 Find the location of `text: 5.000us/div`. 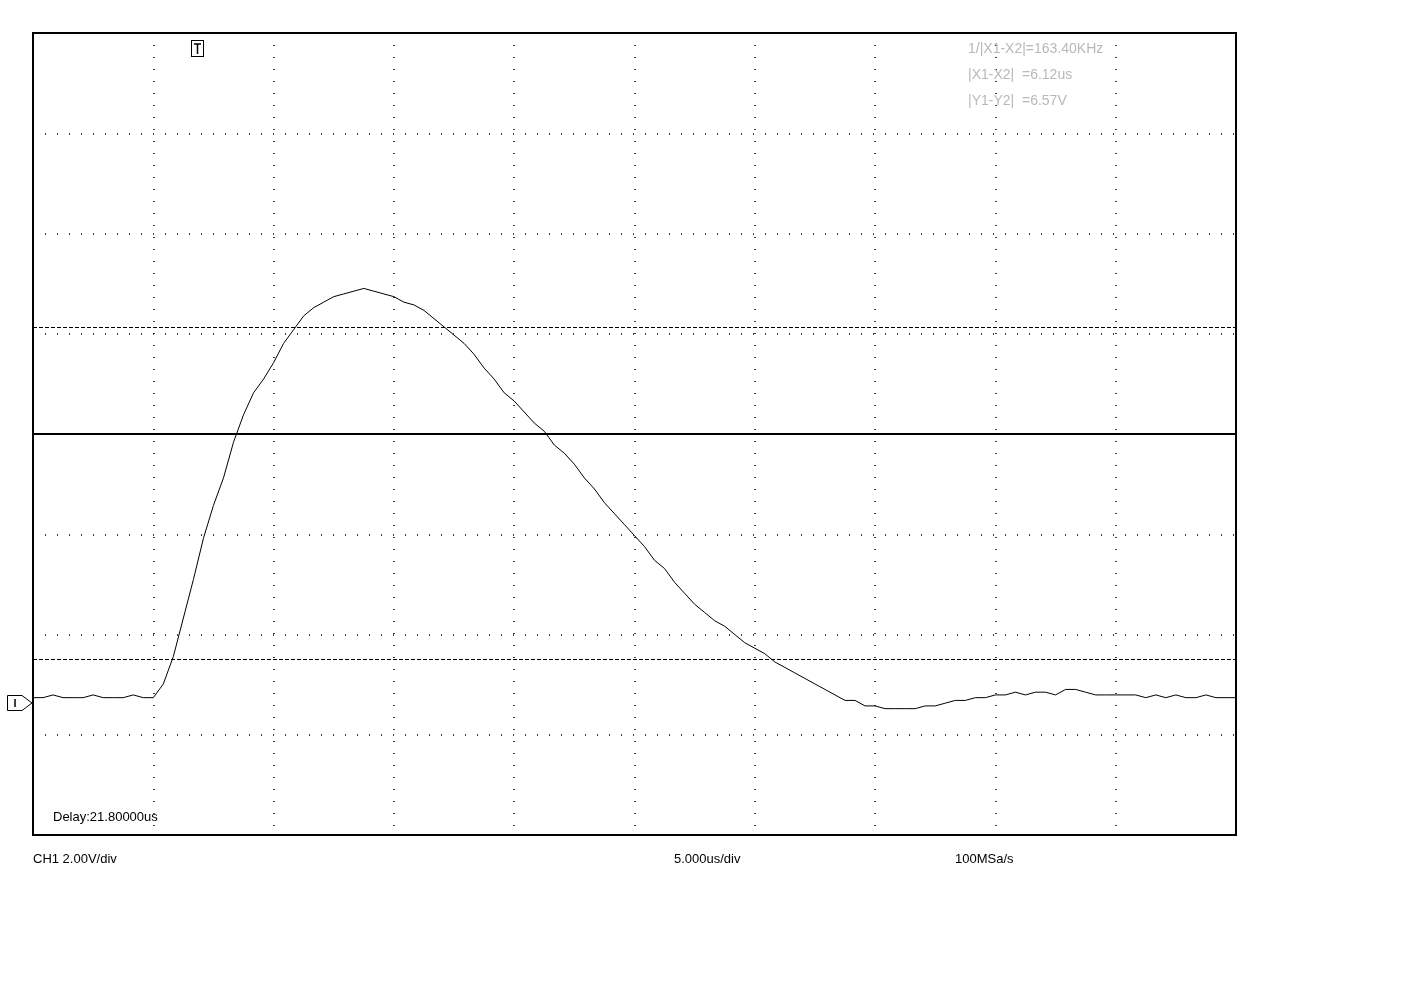

text: 5.000us/div is located at coordinates (707, 858).